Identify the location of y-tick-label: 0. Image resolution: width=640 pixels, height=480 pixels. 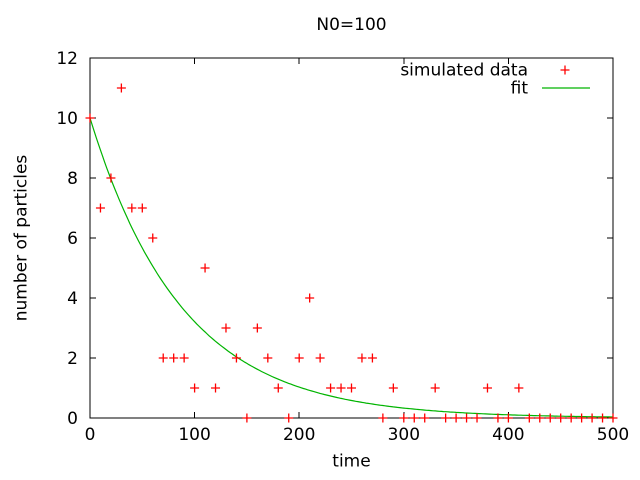
(72, 419).